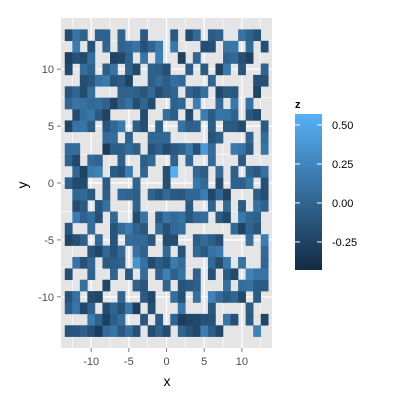  What do you see at coordinates (48, 70) in the screenshot?
I see `y-tick-label: 10` at bounding box center [48, 70].